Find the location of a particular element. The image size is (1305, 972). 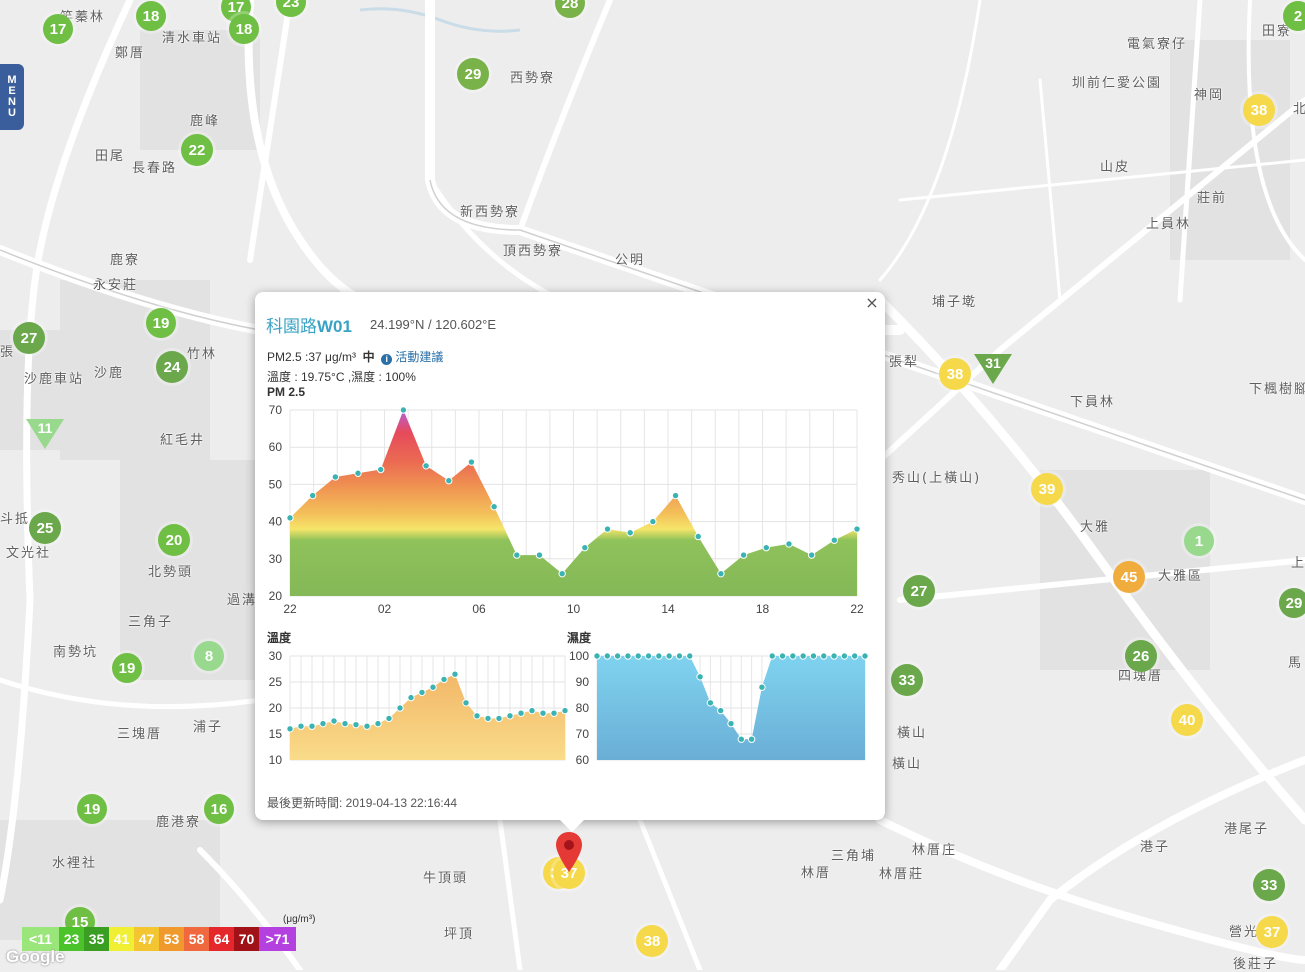

station-marker: 22 is located at coordinates (197, 150).